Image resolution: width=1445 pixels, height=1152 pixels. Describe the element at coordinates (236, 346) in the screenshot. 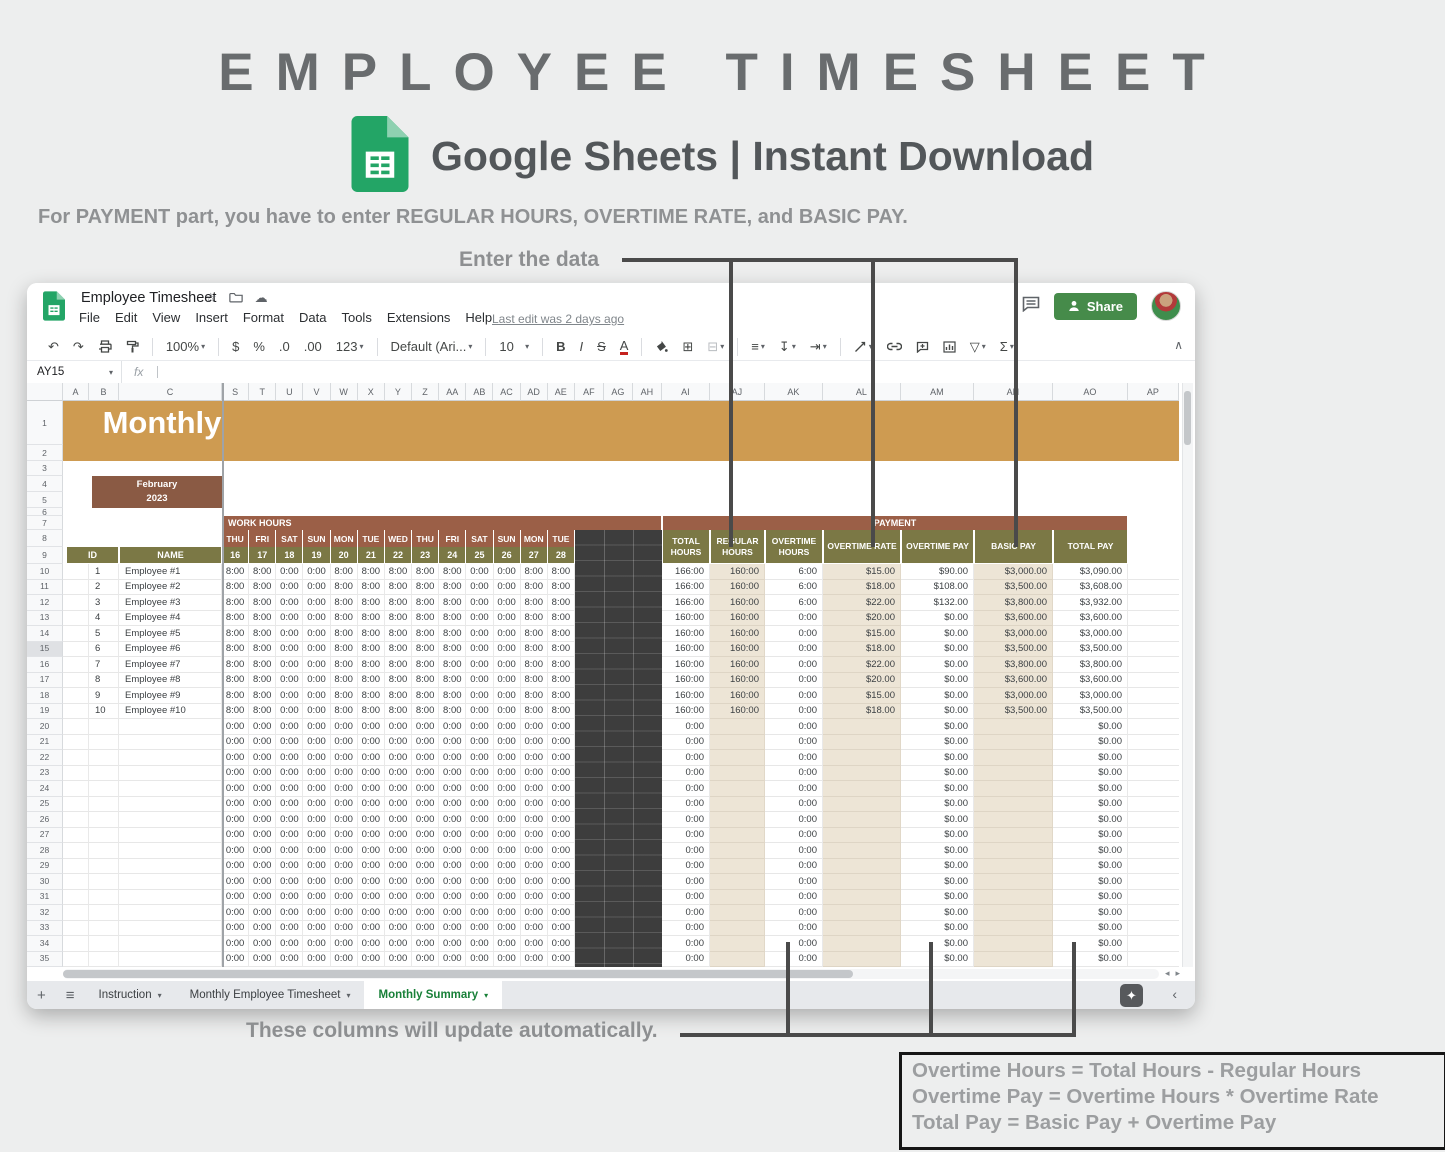

I see `format-currency-icon: $` at that location.